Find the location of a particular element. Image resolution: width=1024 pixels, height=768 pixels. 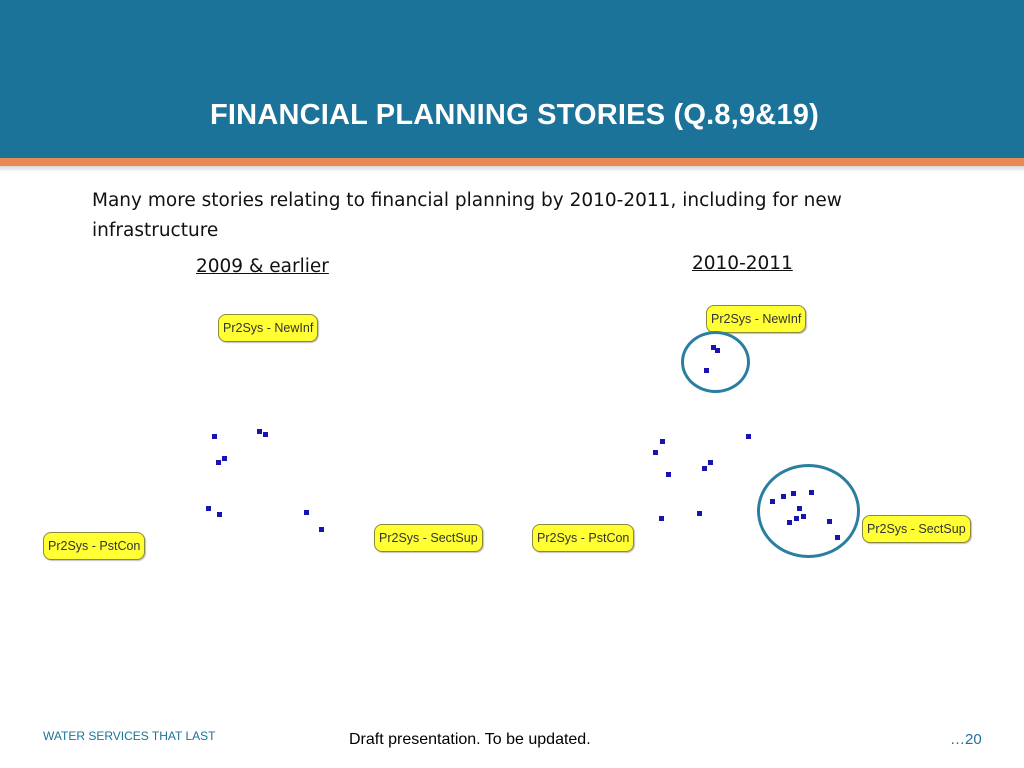

node-newinf-2010-2011: Pr2Sys - NewInf is located at coordinates (756, 319).